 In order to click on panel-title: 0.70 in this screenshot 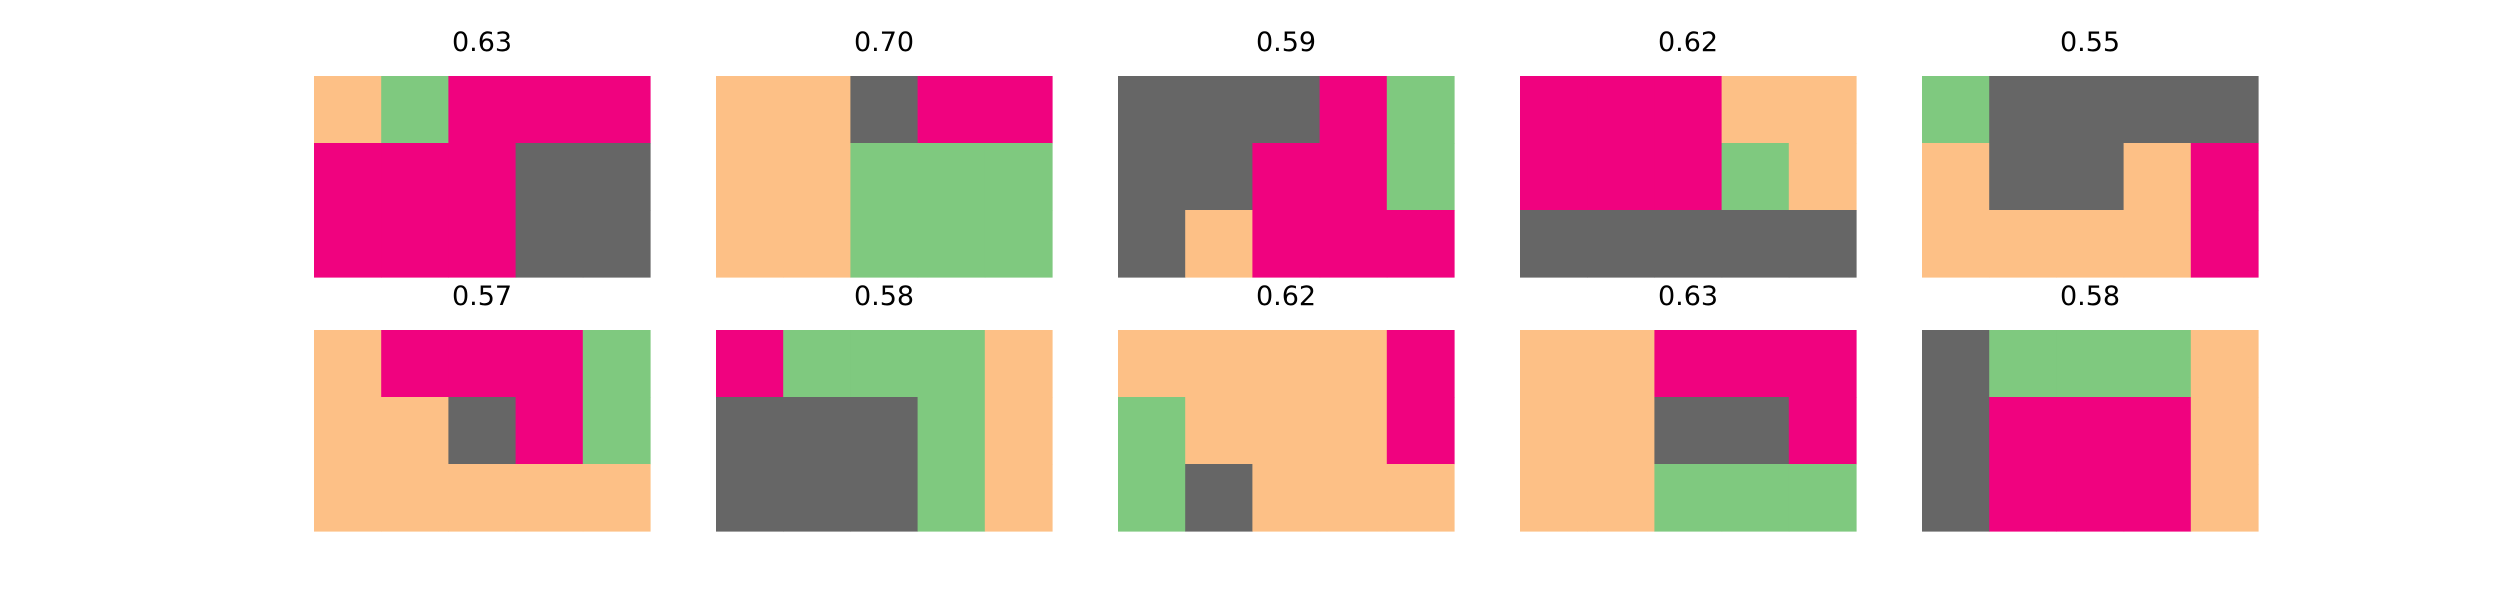, I will do `click(884, 42)`.